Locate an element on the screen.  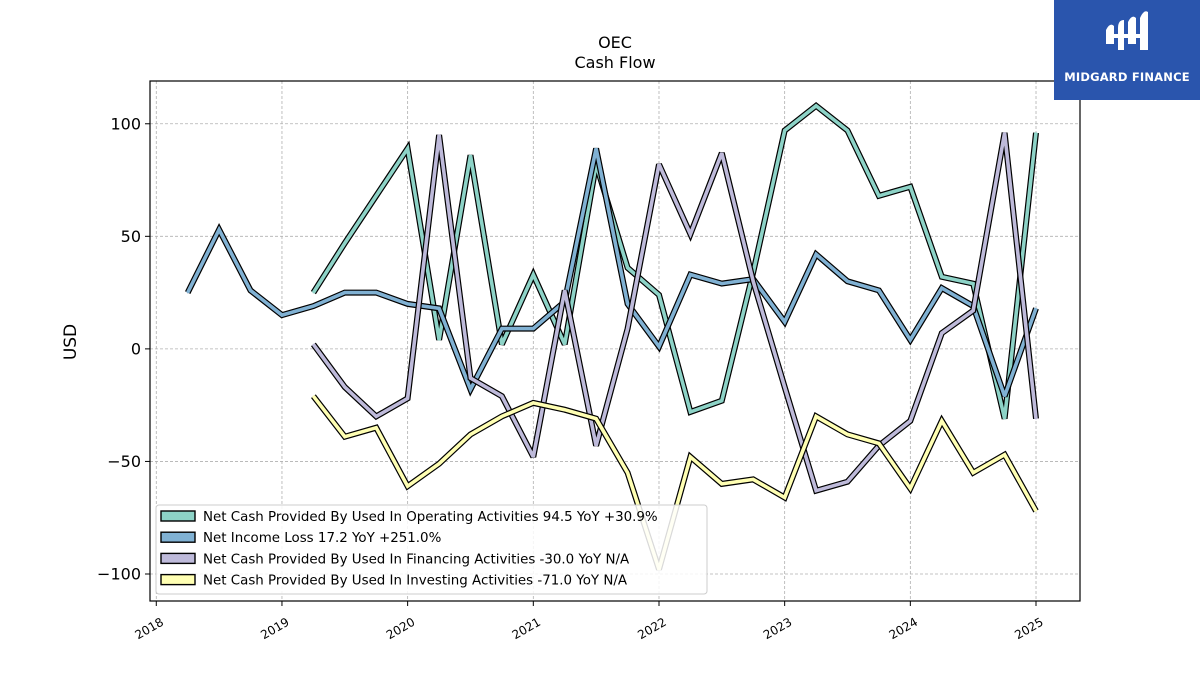
midgard-finance-logo: MIDGARD FINANCE is located at coordinates (1127, 50).